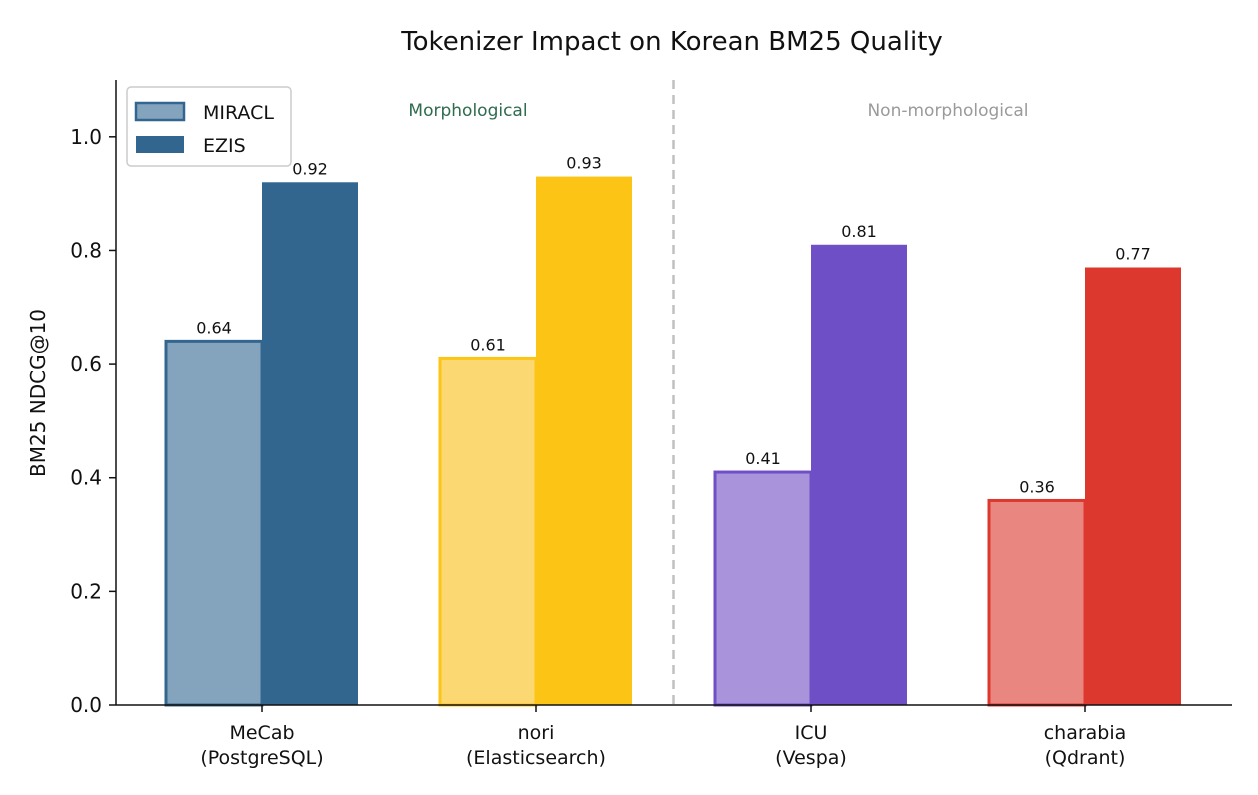 Image resolution: width=1258 pixels, height=795 pixels. I want to click on y-axis-label: BM25 NDCG@10, so click(38, 393).